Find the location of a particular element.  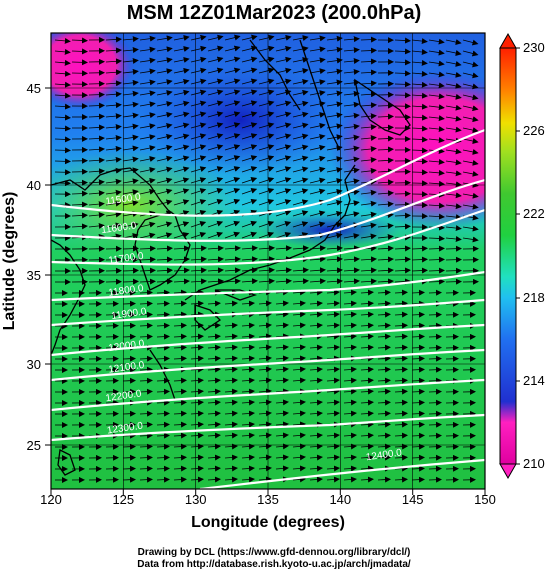

x-tick-label: 125 is located at coordinates (123, 499).